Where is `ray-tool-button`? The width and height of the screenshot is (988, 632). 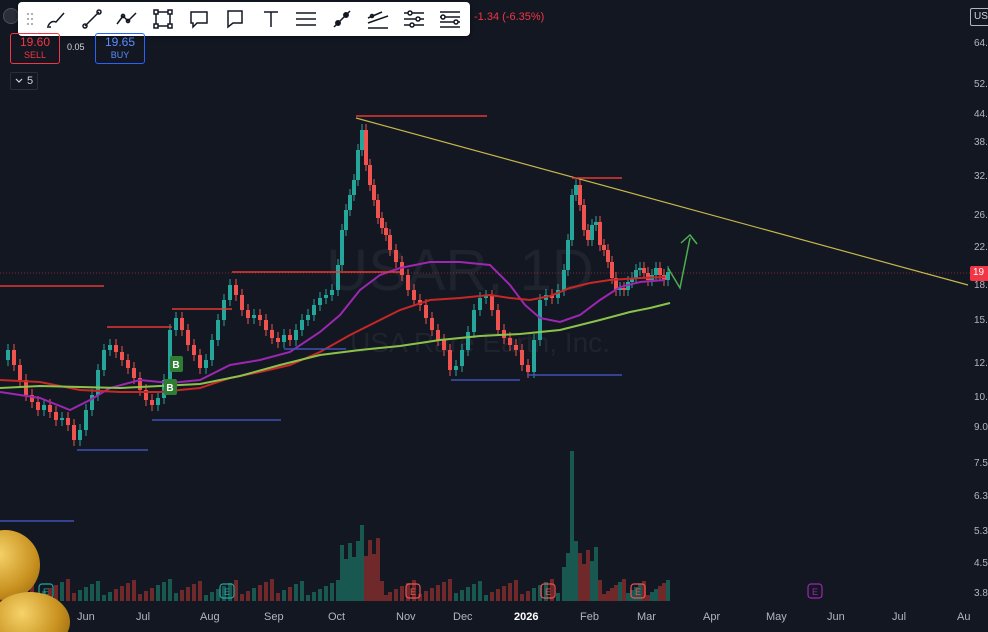 ray-tool-button is located at coordinates (342, 19).